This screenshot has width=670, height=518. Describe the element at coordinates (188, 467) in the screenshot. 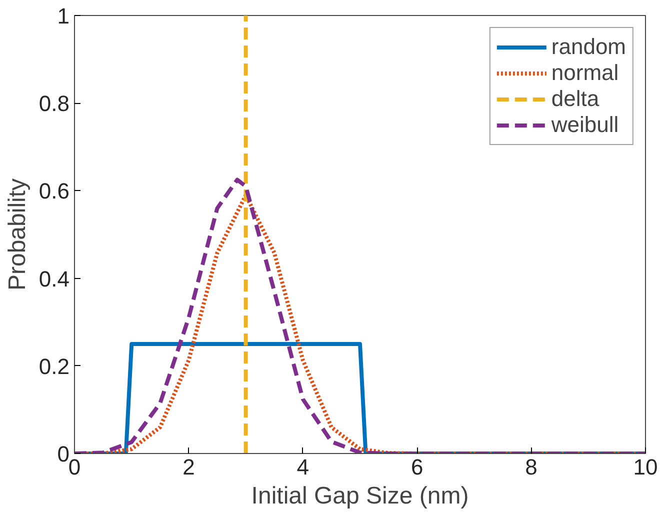

I see `x-tick-label: 2` at that location.